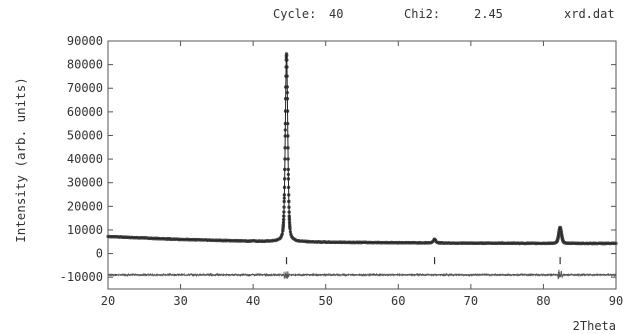 This screenshot has height=334, width=638. What do you see at coordinates (81, 277) in the screenshot?
I see `y-tick-label: -10000` at bounding box center [81, 277].